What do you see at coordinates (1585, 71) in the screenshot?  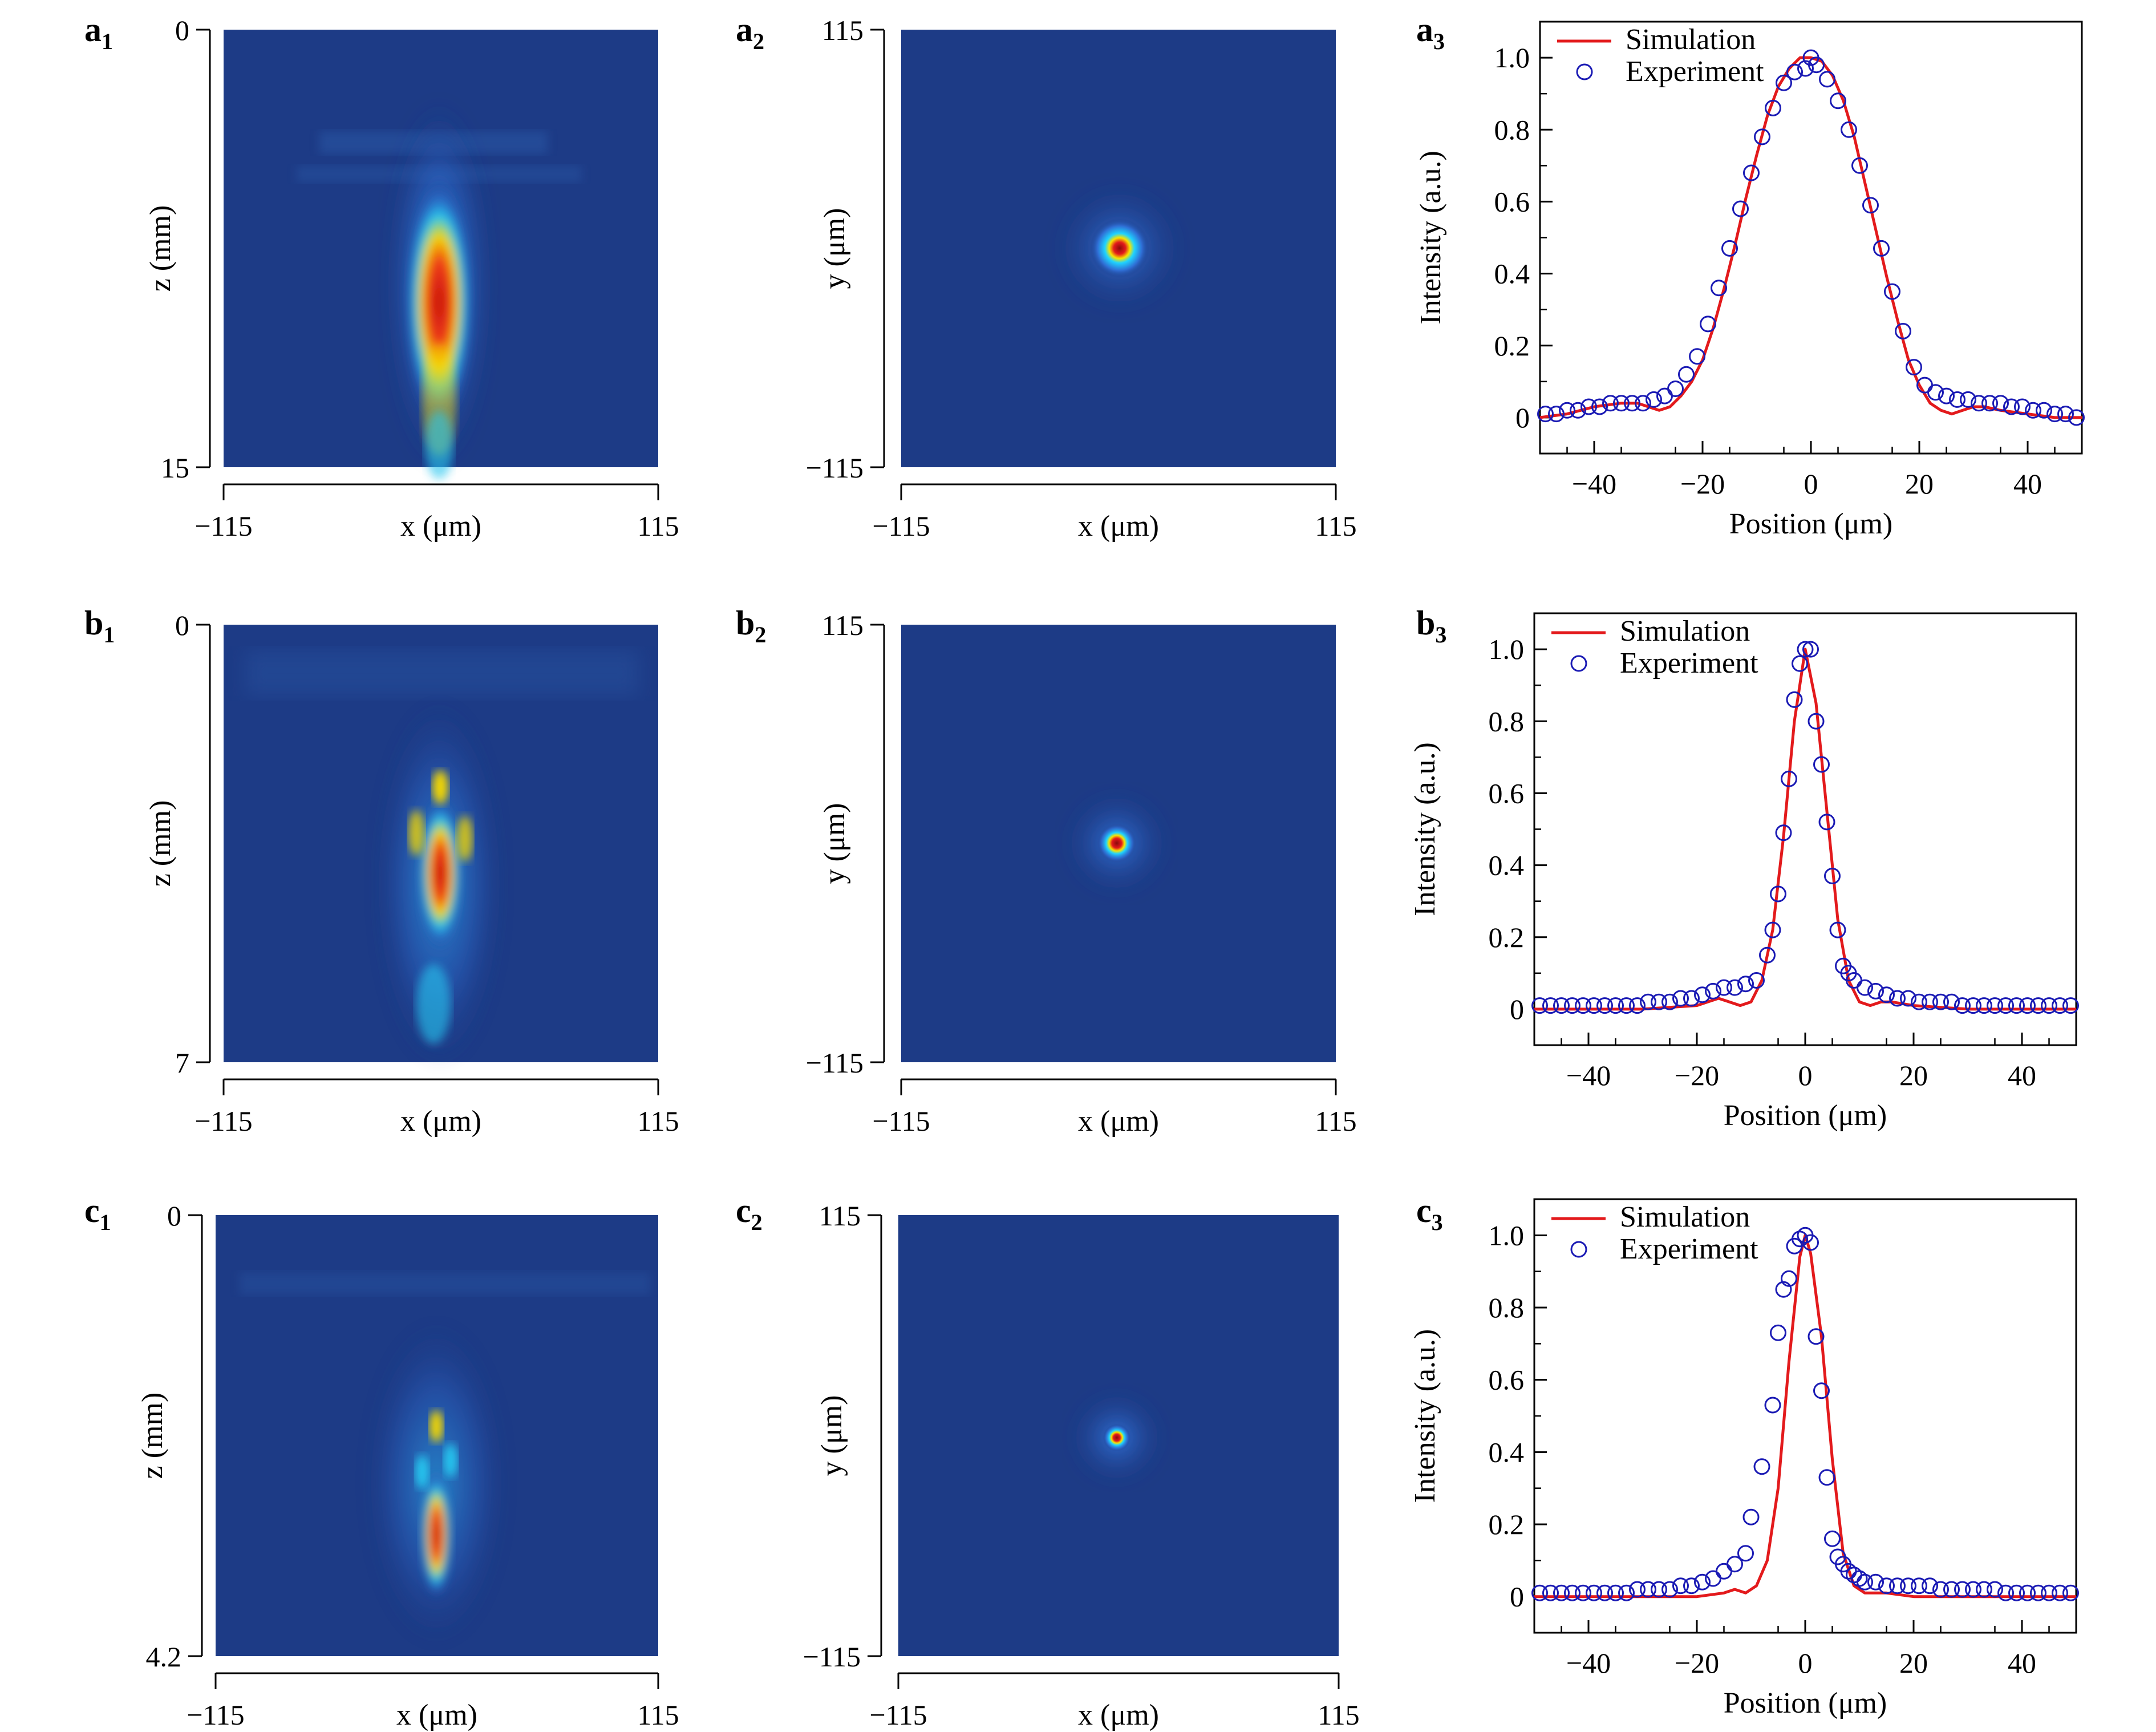 I see `legend-experiment-swatch` at bounding box center [1585, 71].